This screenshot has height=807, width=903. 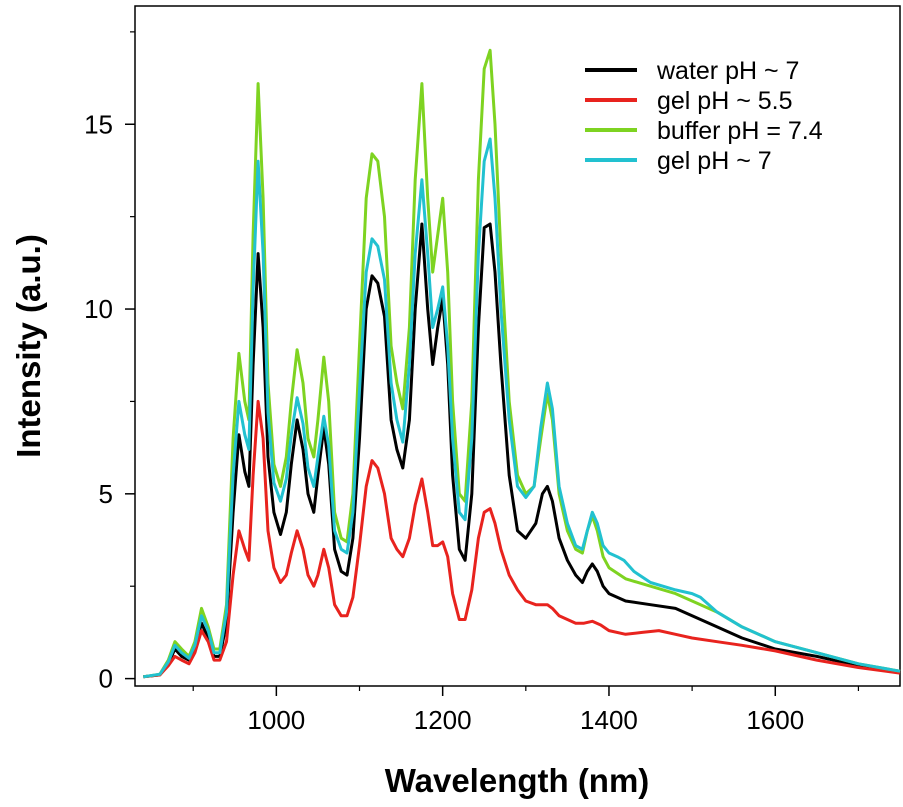 I want to click on y-axis-title: Intensity (a.u.), so click(x=28, y=346).